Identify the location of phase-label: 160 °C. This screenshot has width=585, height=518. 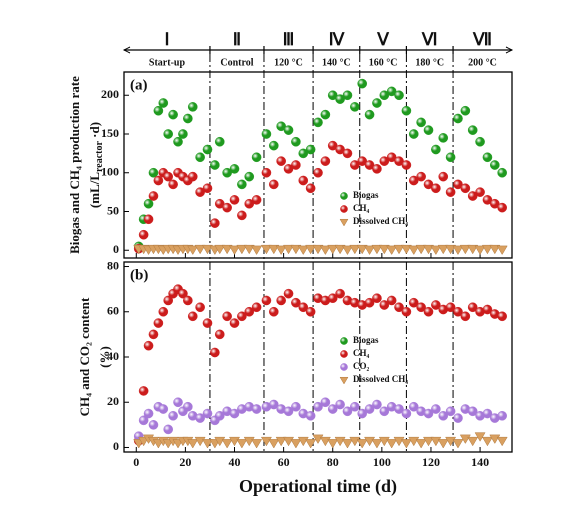
(383, 62).